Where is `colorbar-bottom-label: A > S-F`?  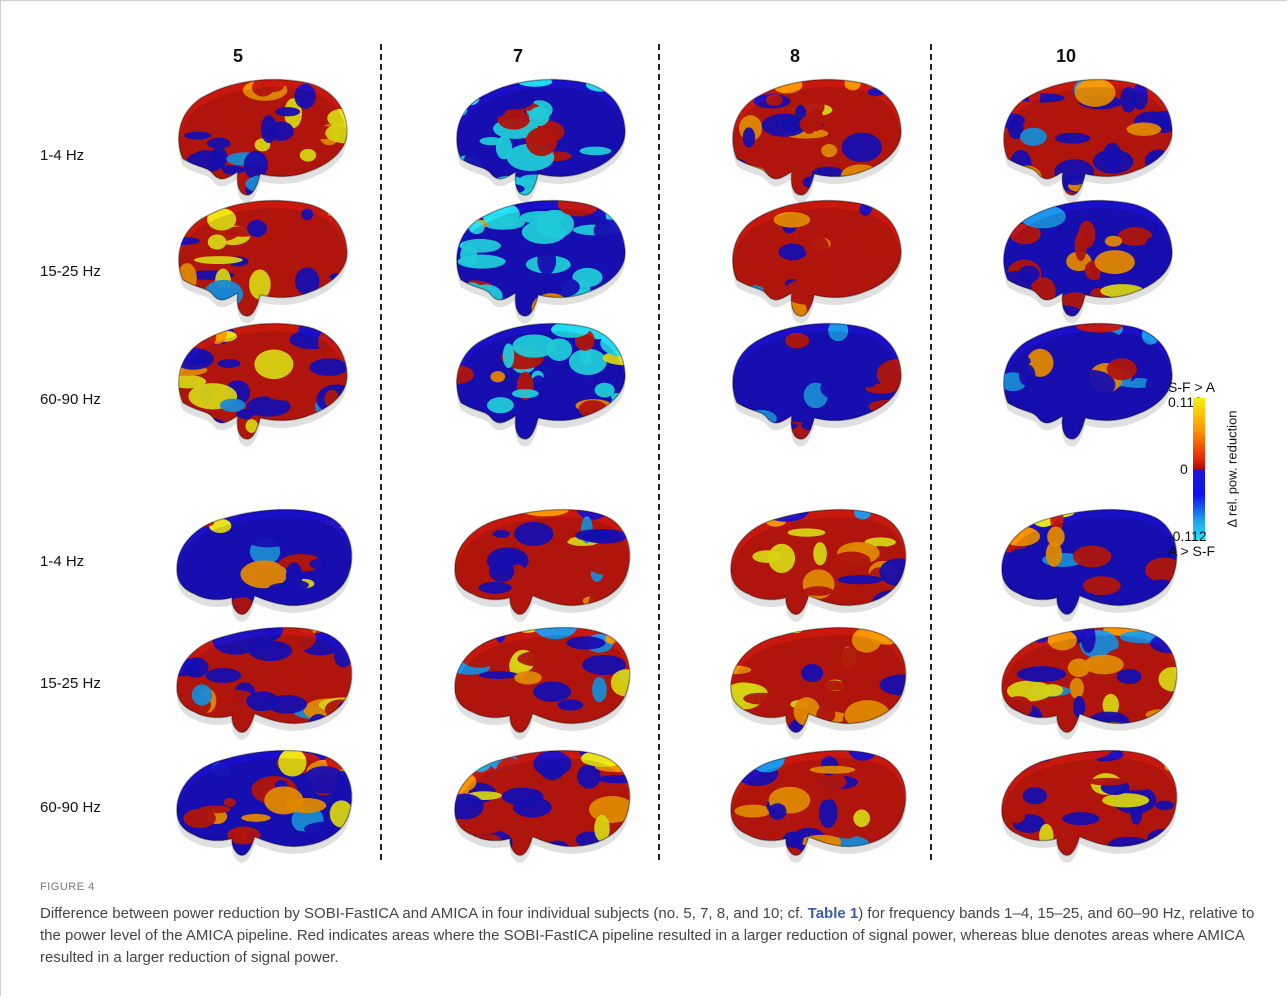
colorbar-bottom-label: A > S-F is located at coordinates (1192, 551).